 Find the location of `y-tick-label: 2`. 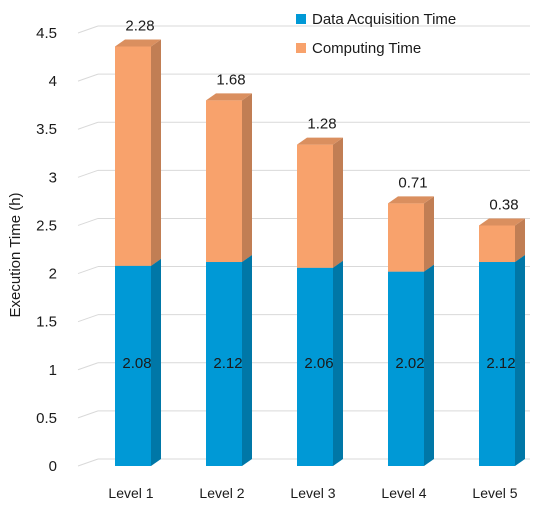

y-tick-label: 2 is located at coordinates (53, 274).